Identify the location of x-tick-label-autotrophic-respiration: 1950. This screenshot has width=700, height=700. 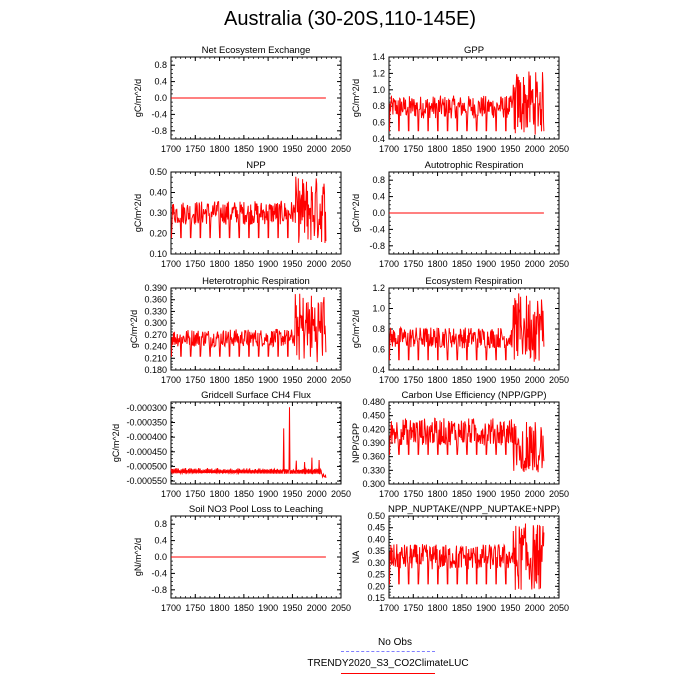
(510, 264).